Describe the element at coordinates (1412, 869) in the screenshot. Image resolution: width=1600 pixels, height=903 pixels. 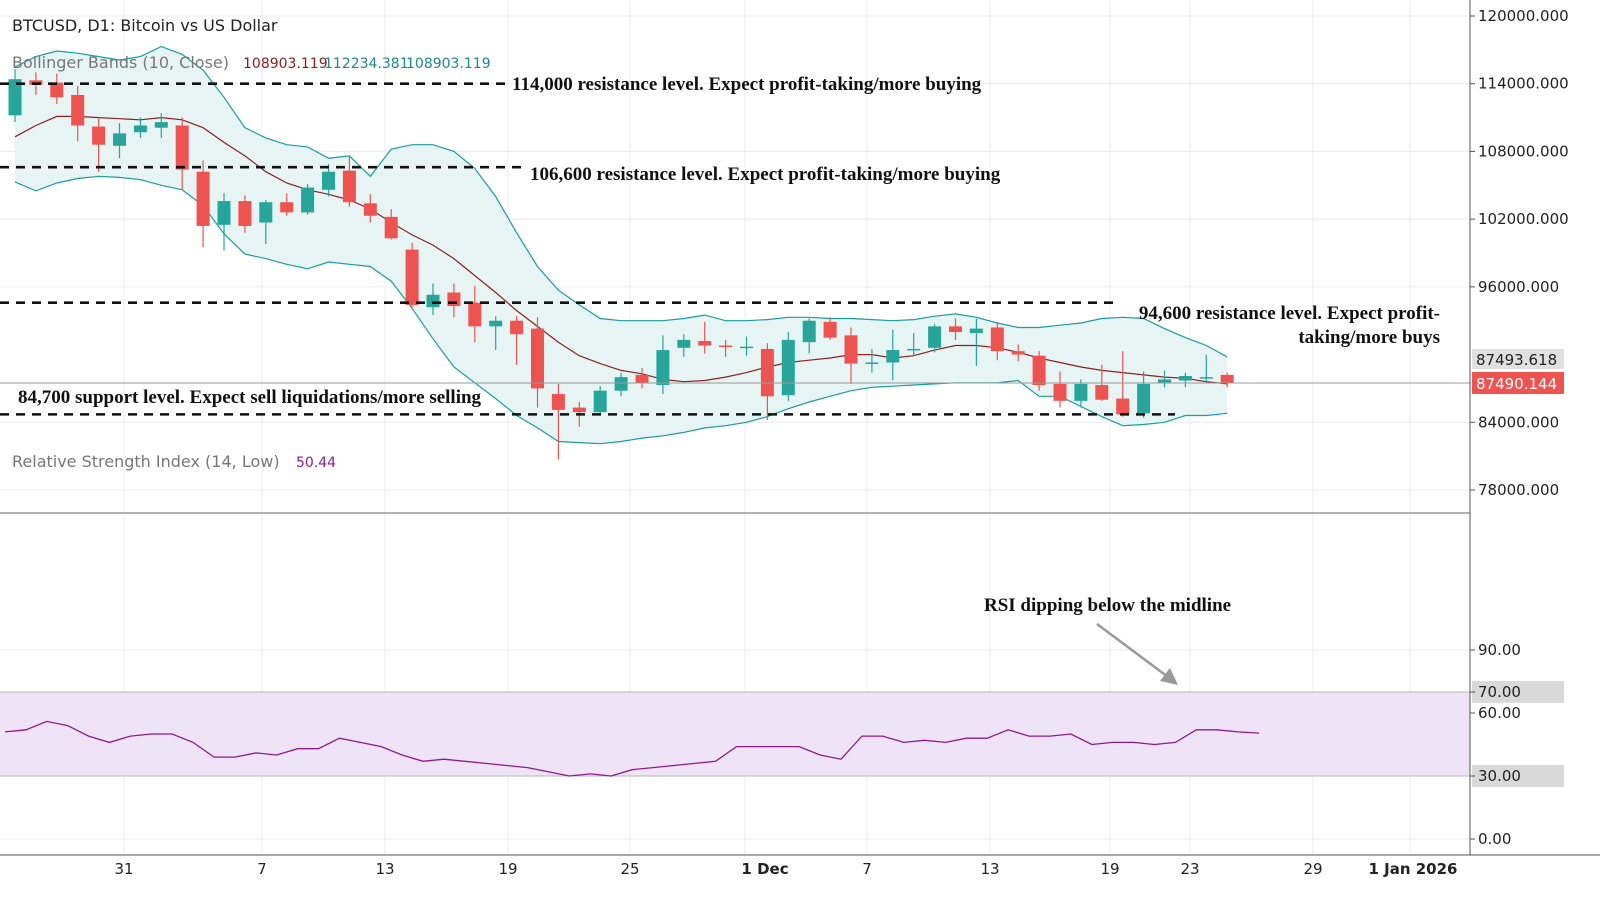
I see `x-tick-label: 1 Jan 2026` at that location.